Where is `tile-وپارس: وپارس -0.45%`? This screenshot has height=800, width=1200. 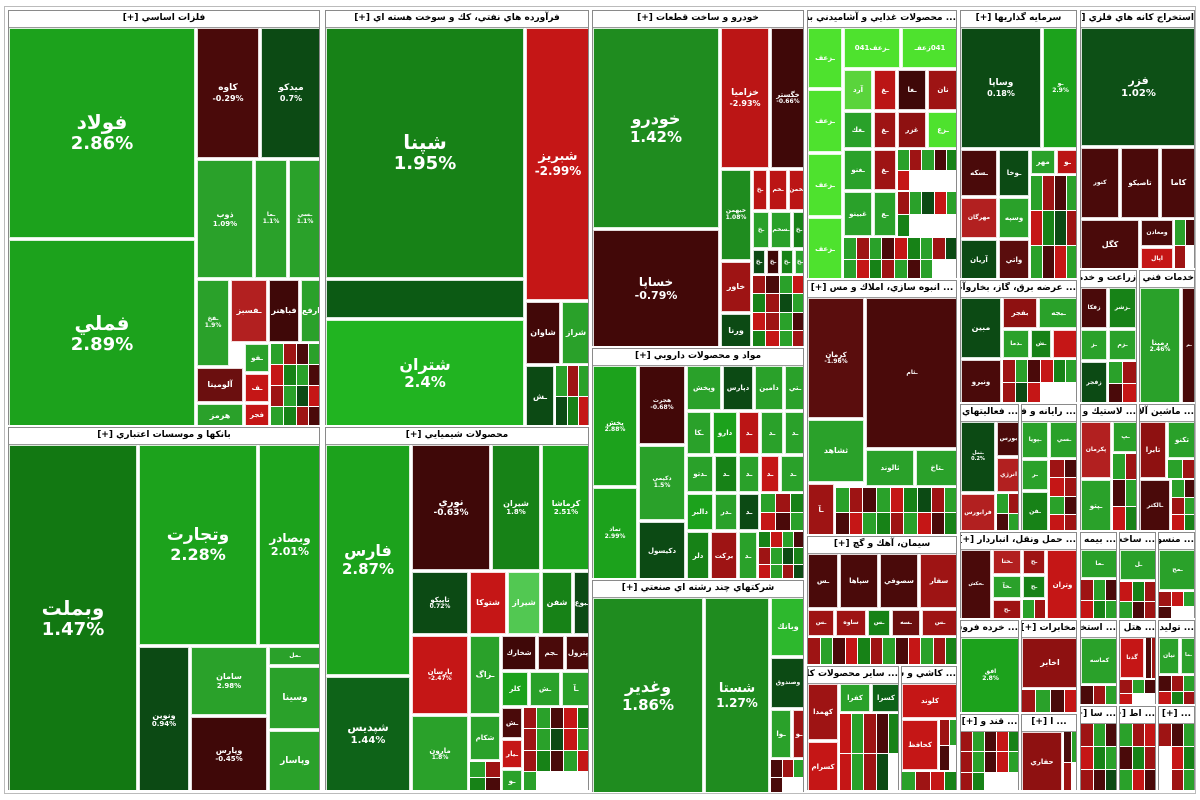 tile-وپارس: وپارس -0.45% is located at coordinates (229, 753).